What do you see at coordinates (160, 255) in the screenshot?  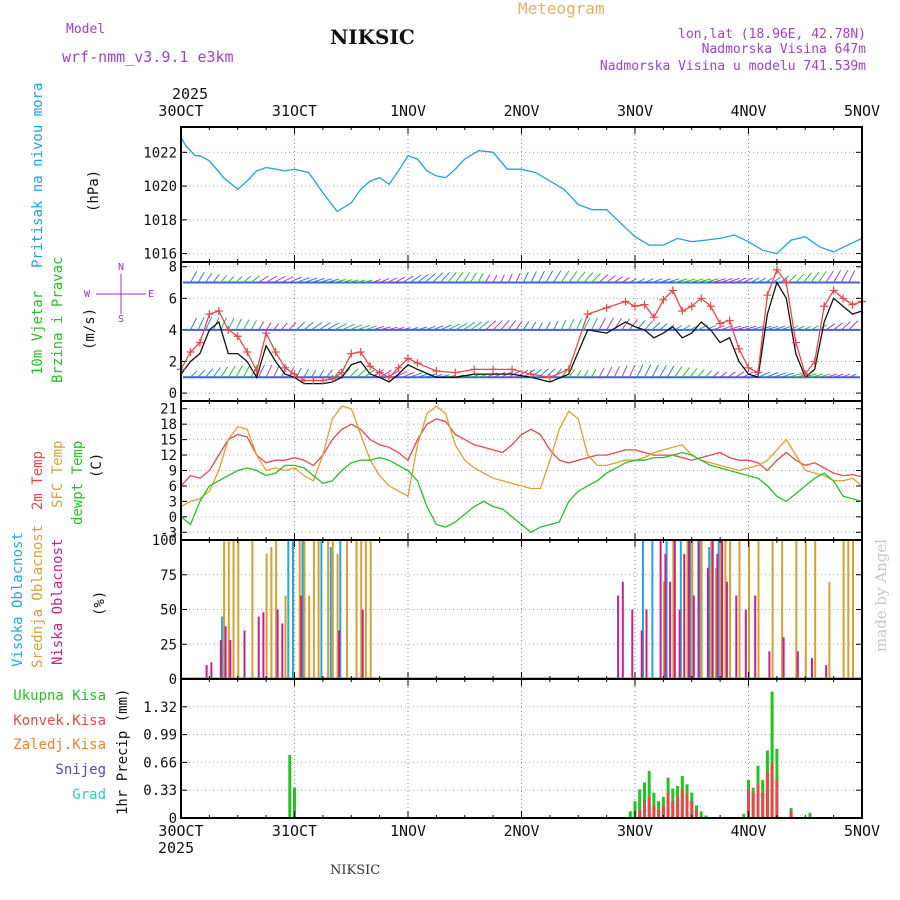 I see `y-tick-label: 1016` at bounding box center [160, 255].